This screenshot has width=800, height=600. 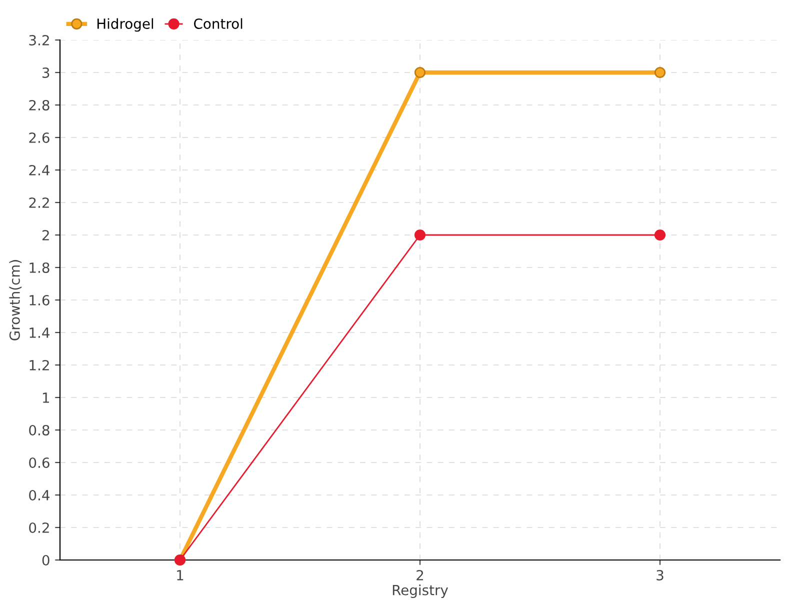 What do you see at coordinates (45, 235) in the screenshot?
I see `y-tick-label: 2` at bounding box center [45, 235].